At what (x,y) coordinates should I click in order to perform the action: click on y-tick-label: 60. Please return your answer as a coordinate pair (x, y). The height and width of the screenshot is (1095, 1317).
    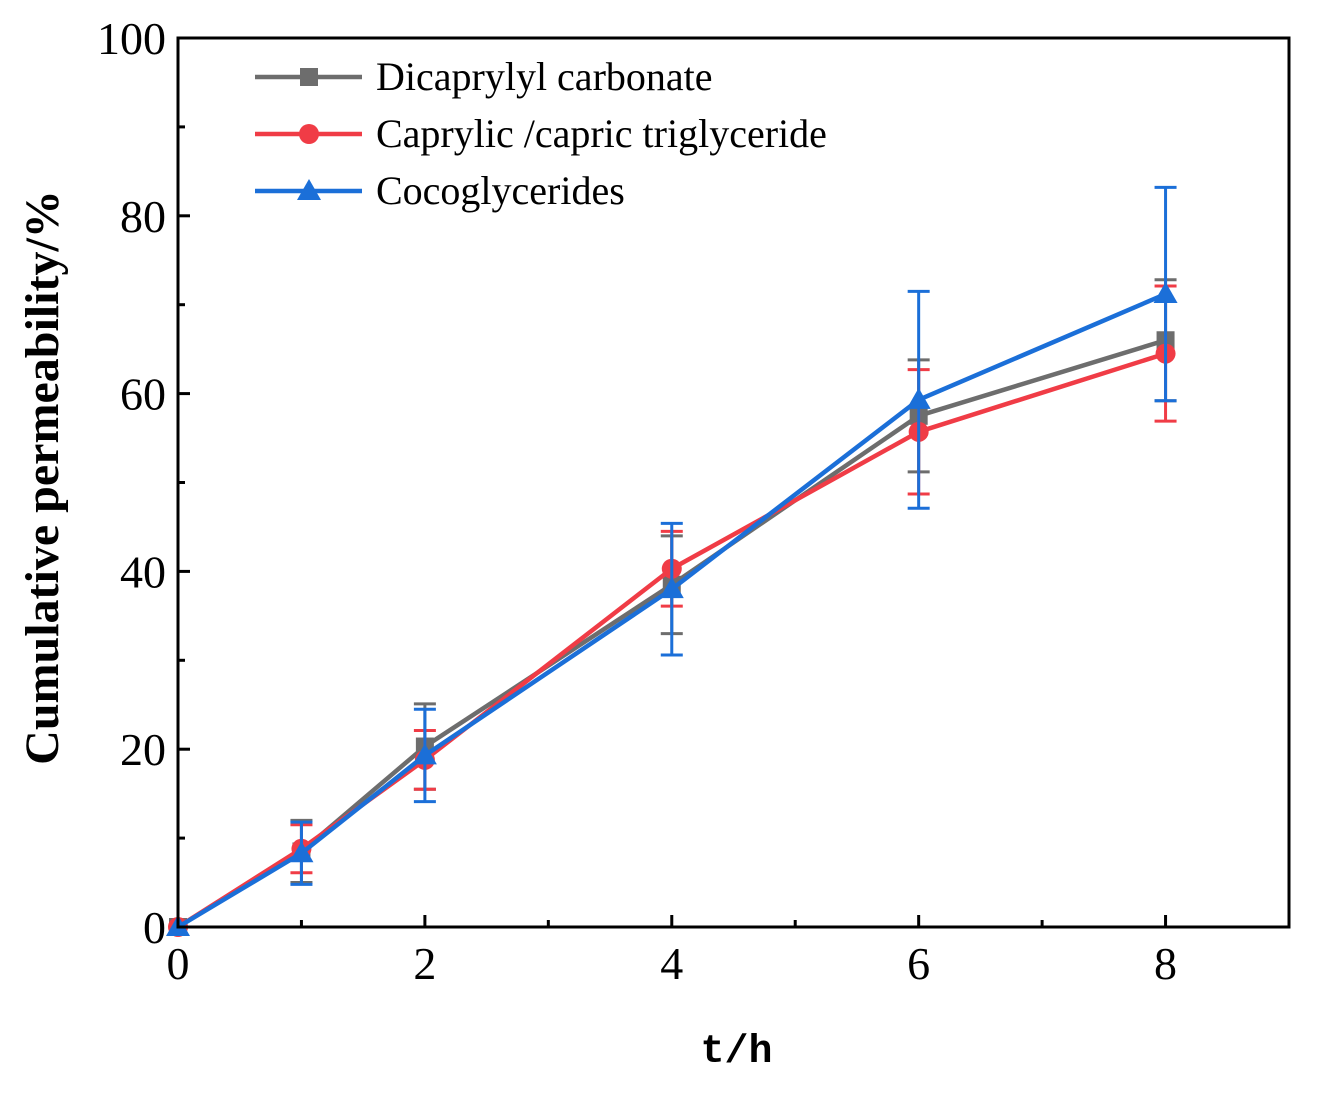
    Looking at the image, I should click on (143, 394).